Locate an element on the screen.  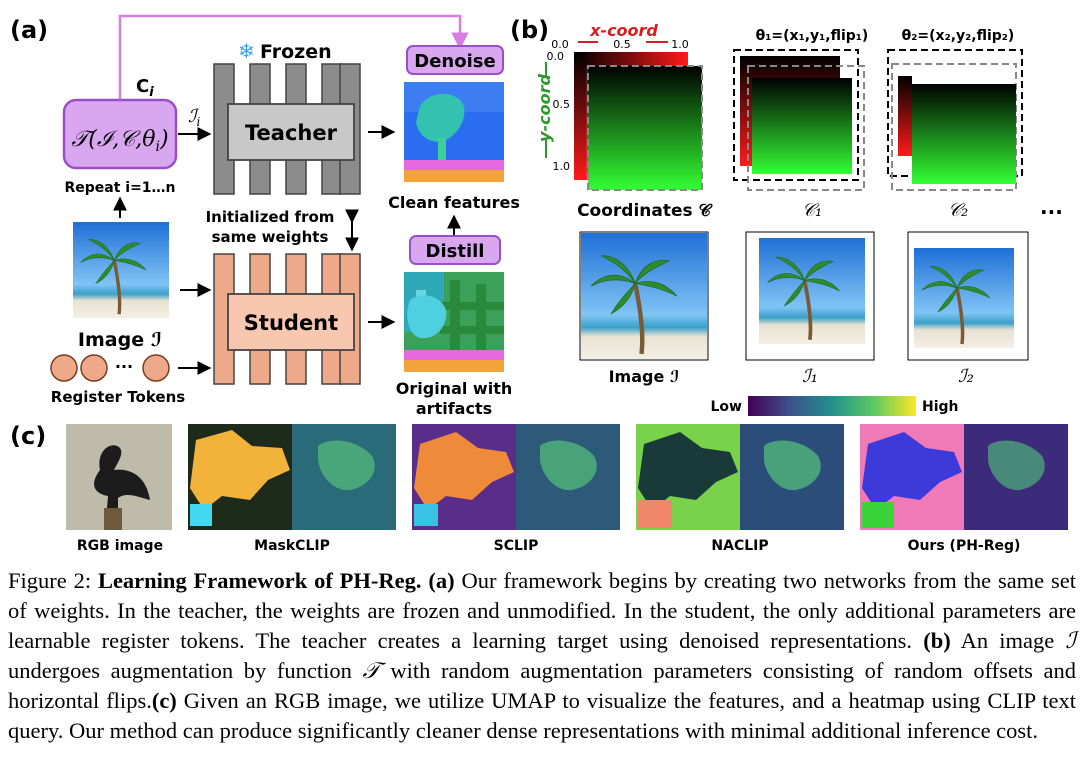
caption-pa: (a) is located at coordinates (441, 580).